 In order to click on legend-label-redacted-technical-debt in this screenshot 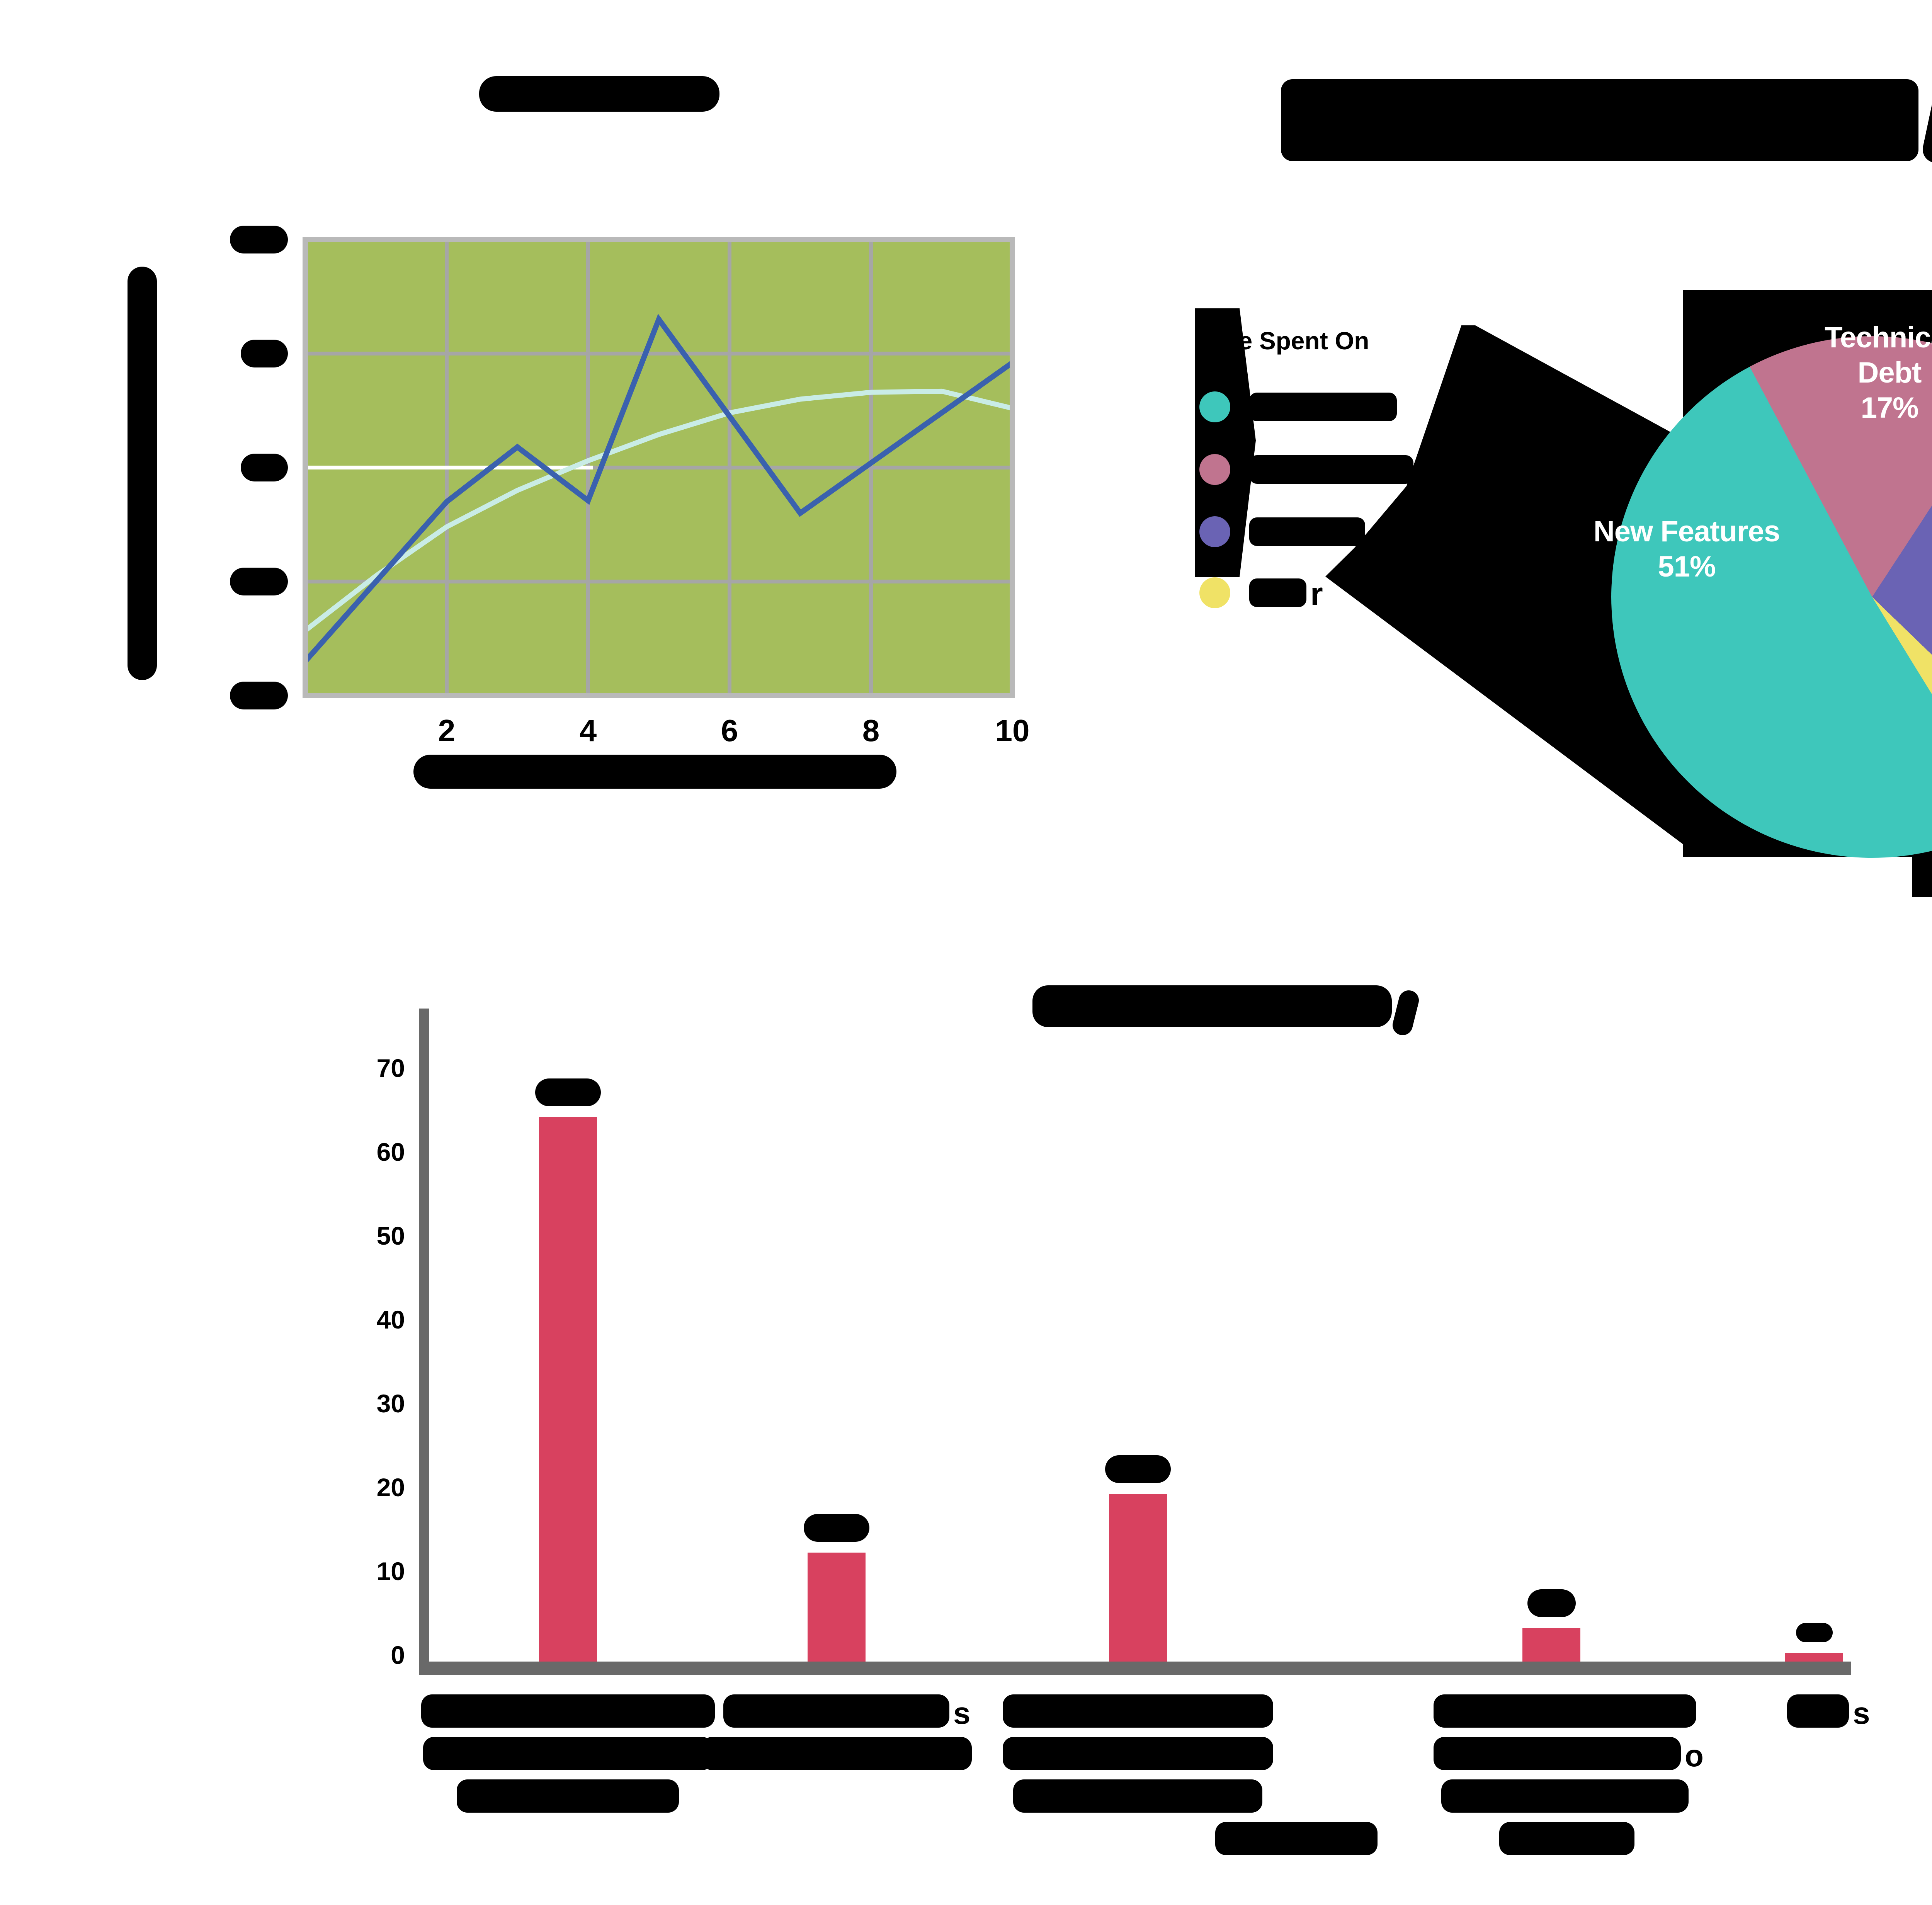, I will do `click(1331, 469)`.